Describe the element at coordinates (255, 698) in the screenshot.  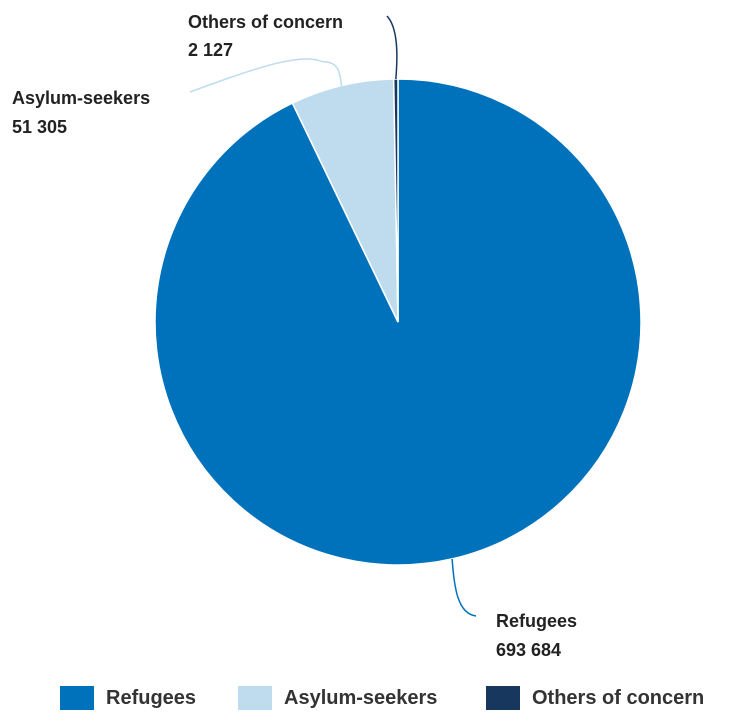
I see `legend-swatch-asylum-seekers` at that location.